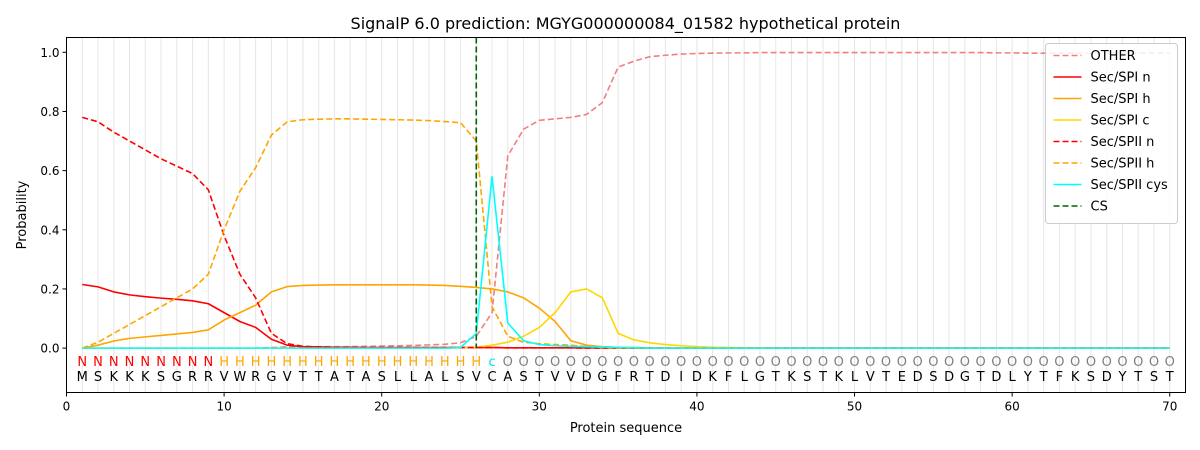 This screenshot has width=1200, height=450. I want to click on y-tick-label: 0.4, so click(49, 230).